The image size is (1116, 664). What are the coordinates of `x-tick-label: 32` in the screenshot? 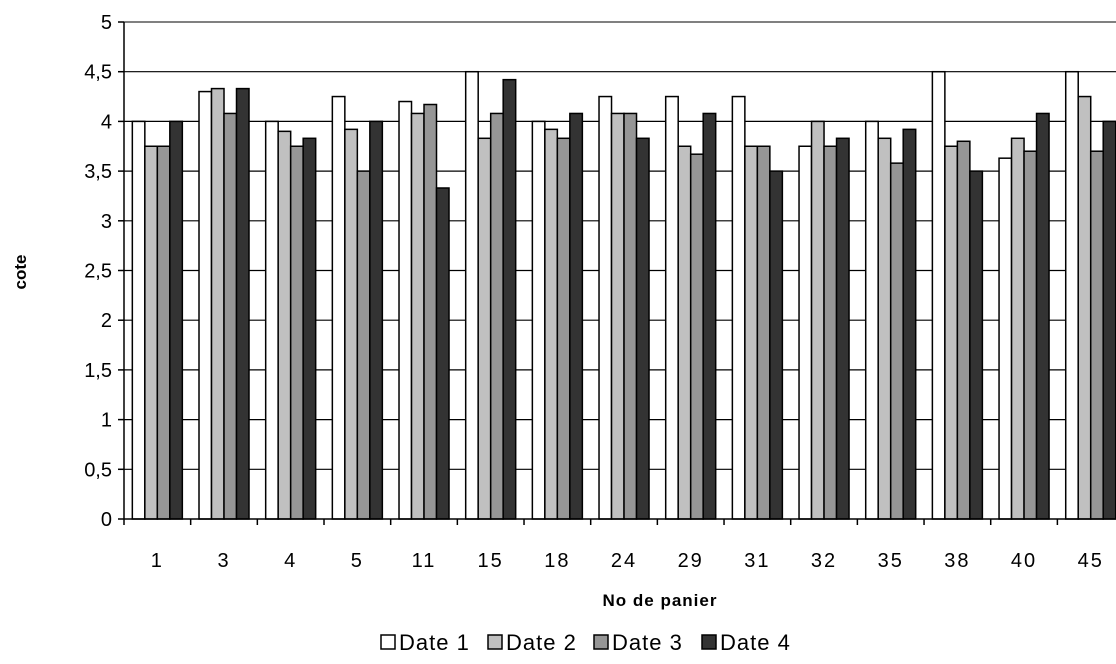 It's located at (824, 561).